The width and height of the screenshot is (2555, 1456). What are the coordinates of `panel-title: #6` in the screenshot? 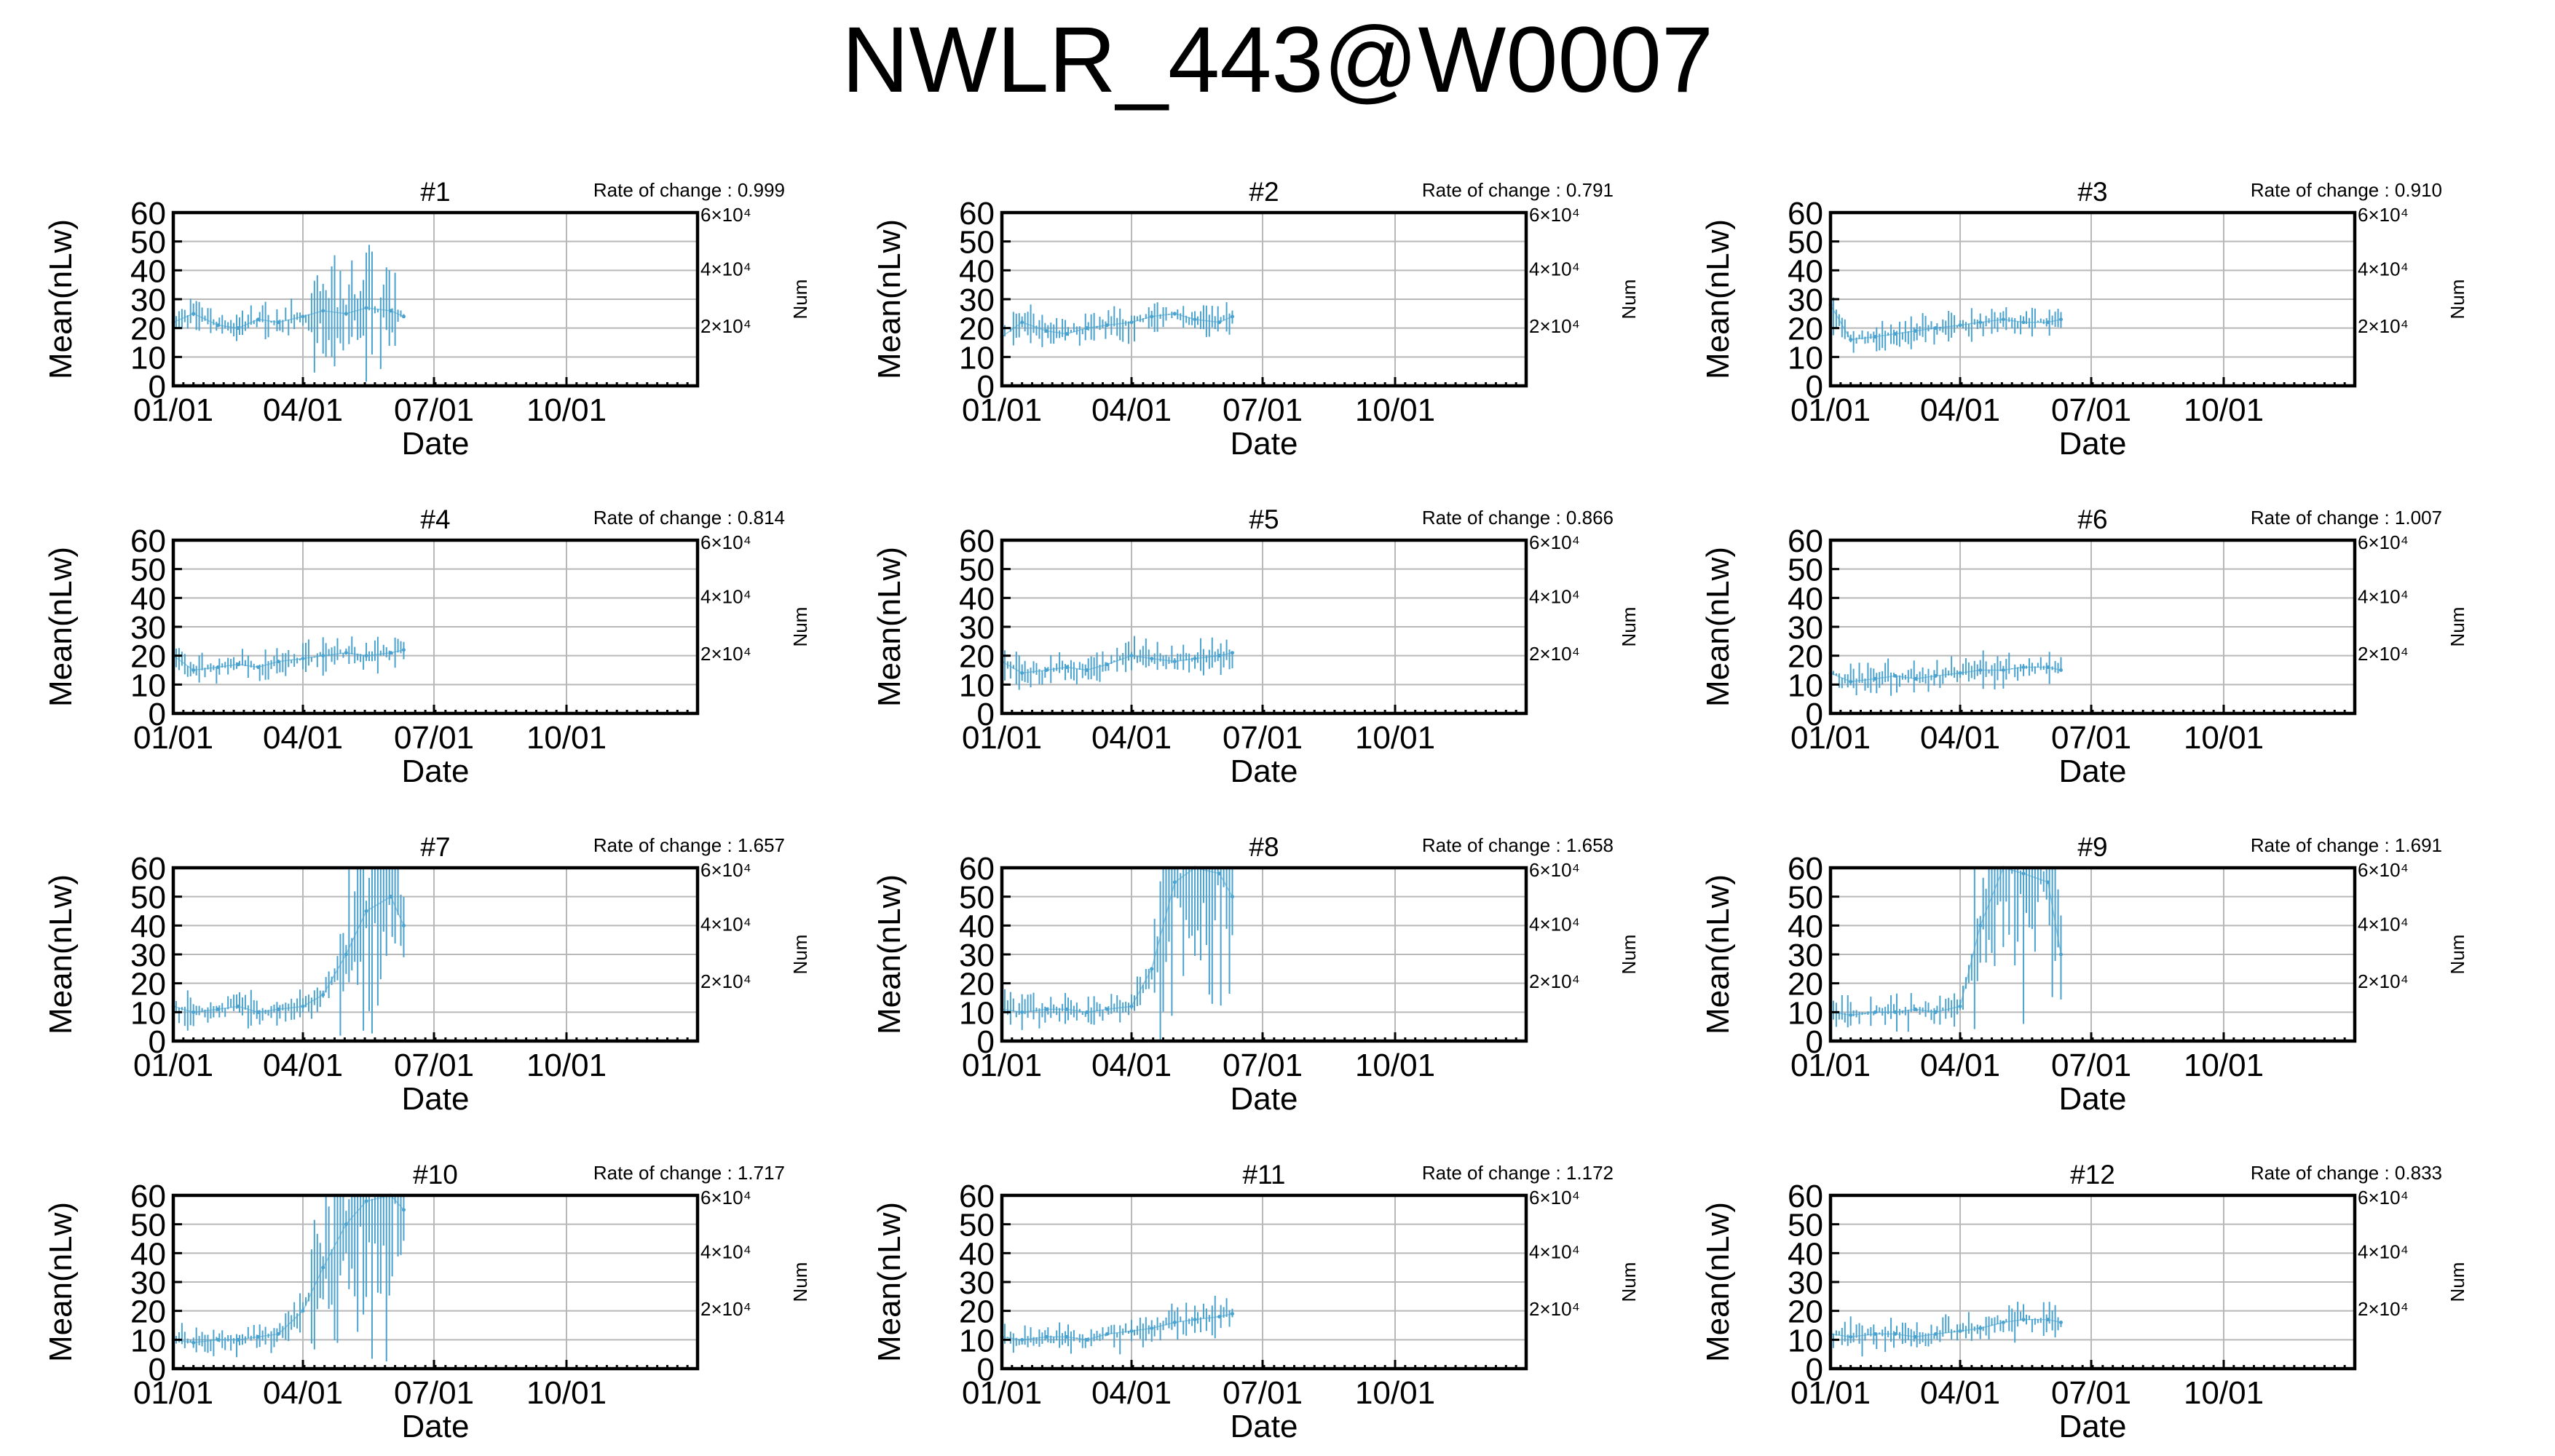 It's located at (2092, 519).